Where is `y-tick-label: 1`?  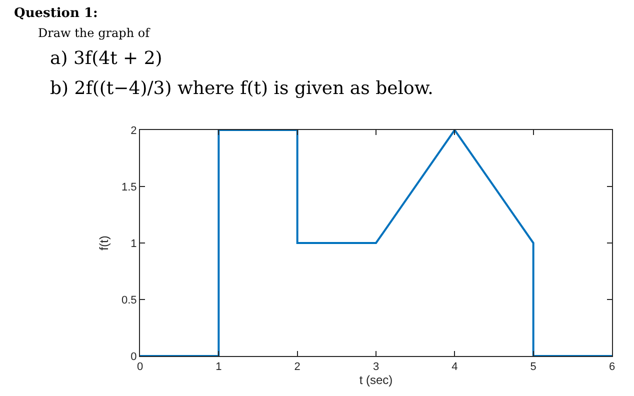 y-tick-label: 1 is located at coordinates (133, 244).